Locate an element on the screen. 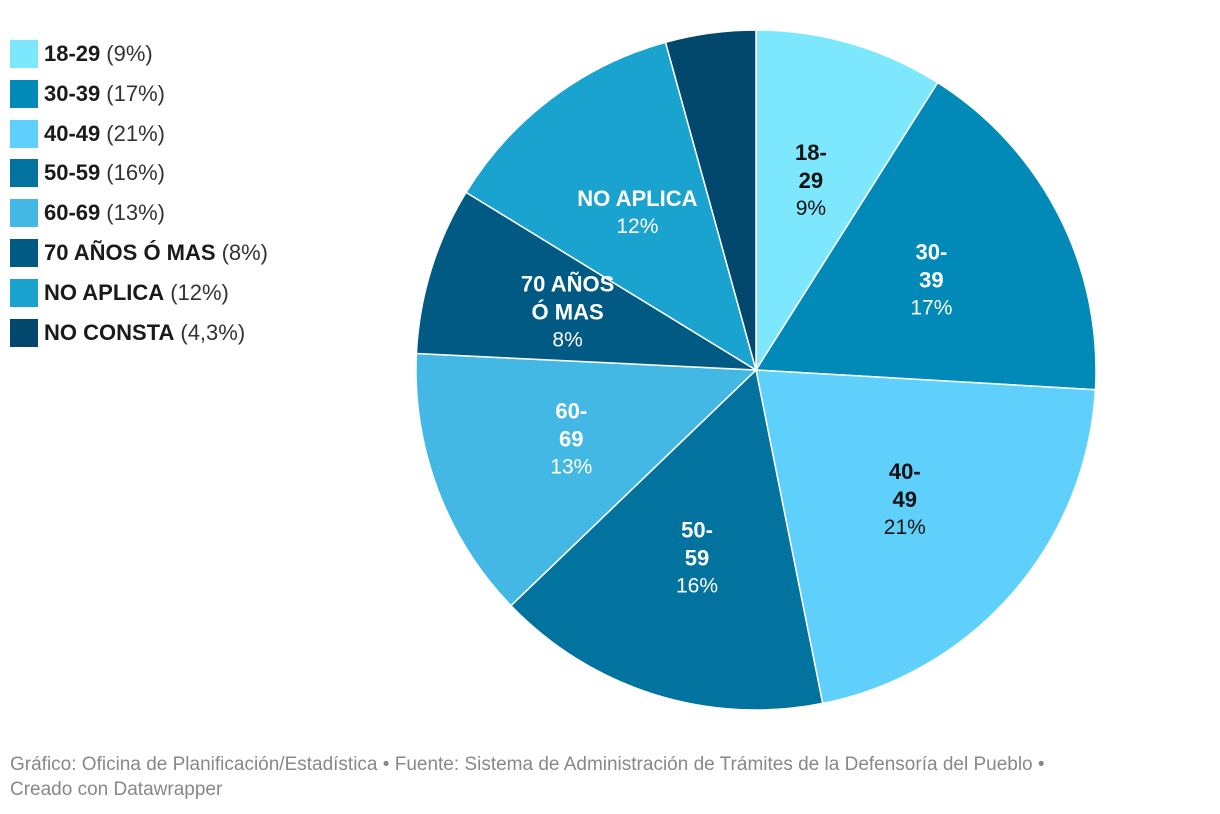 The image size is (1220, 814). legend-label: NO APLICA is located at coordinates (104, 292).